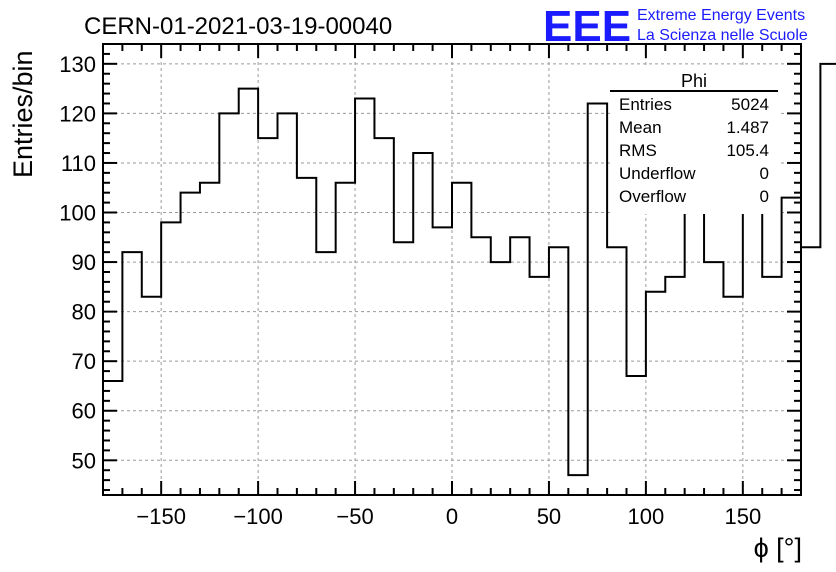  Describe the element at coordinates (645, 104) in the screenshot. I see `stats-row-label: Entries` at that location.